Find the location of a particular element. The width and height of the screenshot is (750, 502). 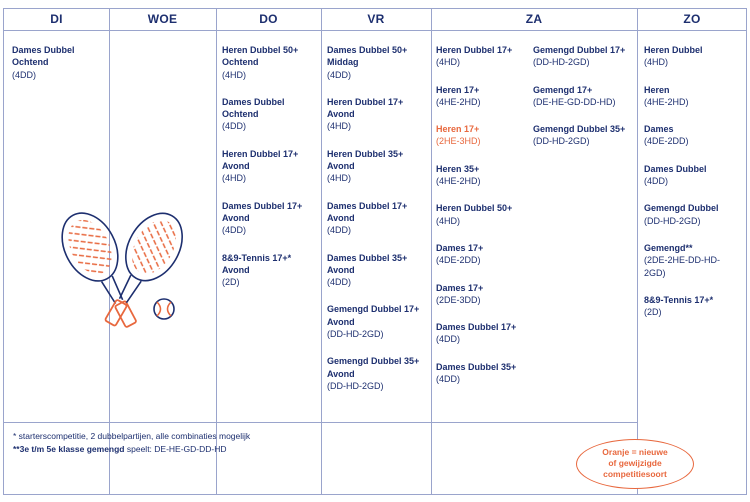

competition-name: Gemengd Dubbel 35+ Avond is located at coordinates (373, 367).